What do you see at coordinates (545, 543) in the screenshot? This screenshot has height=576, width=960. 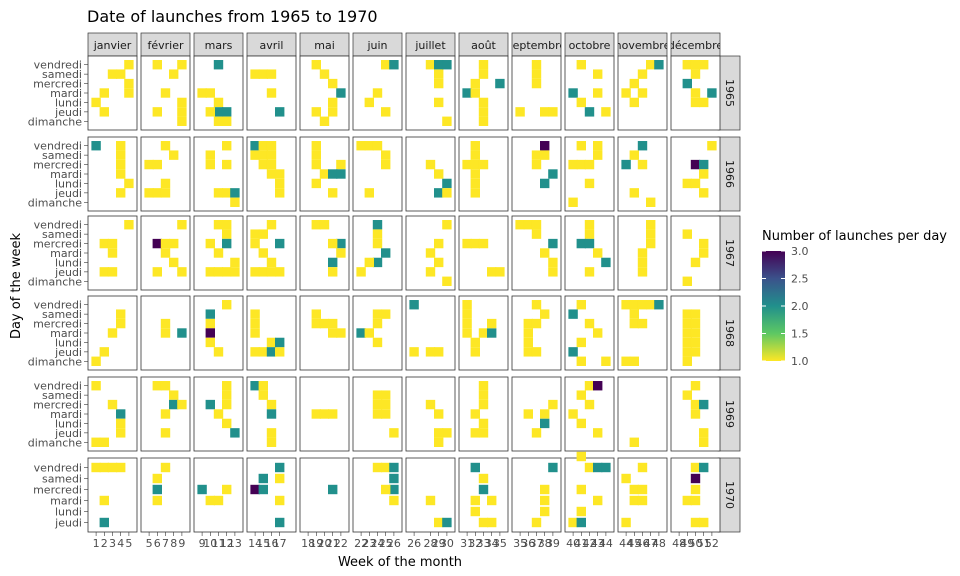 I see `week-tick-label: 38` at bounding box center [545, 543].